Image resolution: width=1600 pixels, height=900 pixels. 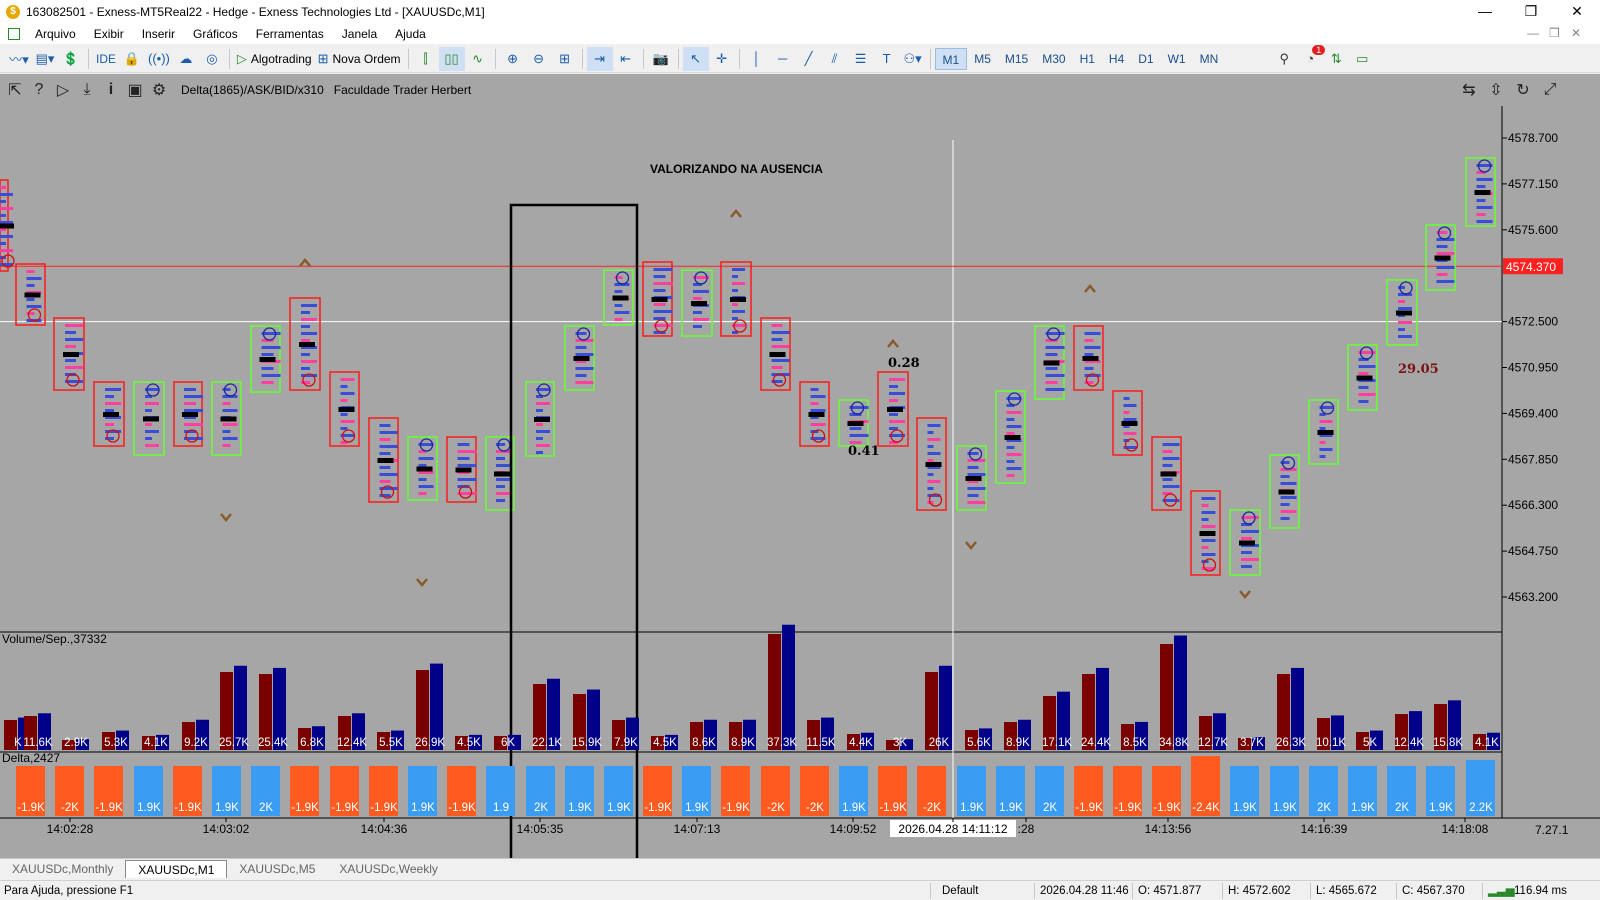 What do you see at coordinates (1531, 11) in the screenshot?
I see `restore-button: ❐` at bounding box center [1531, 11].